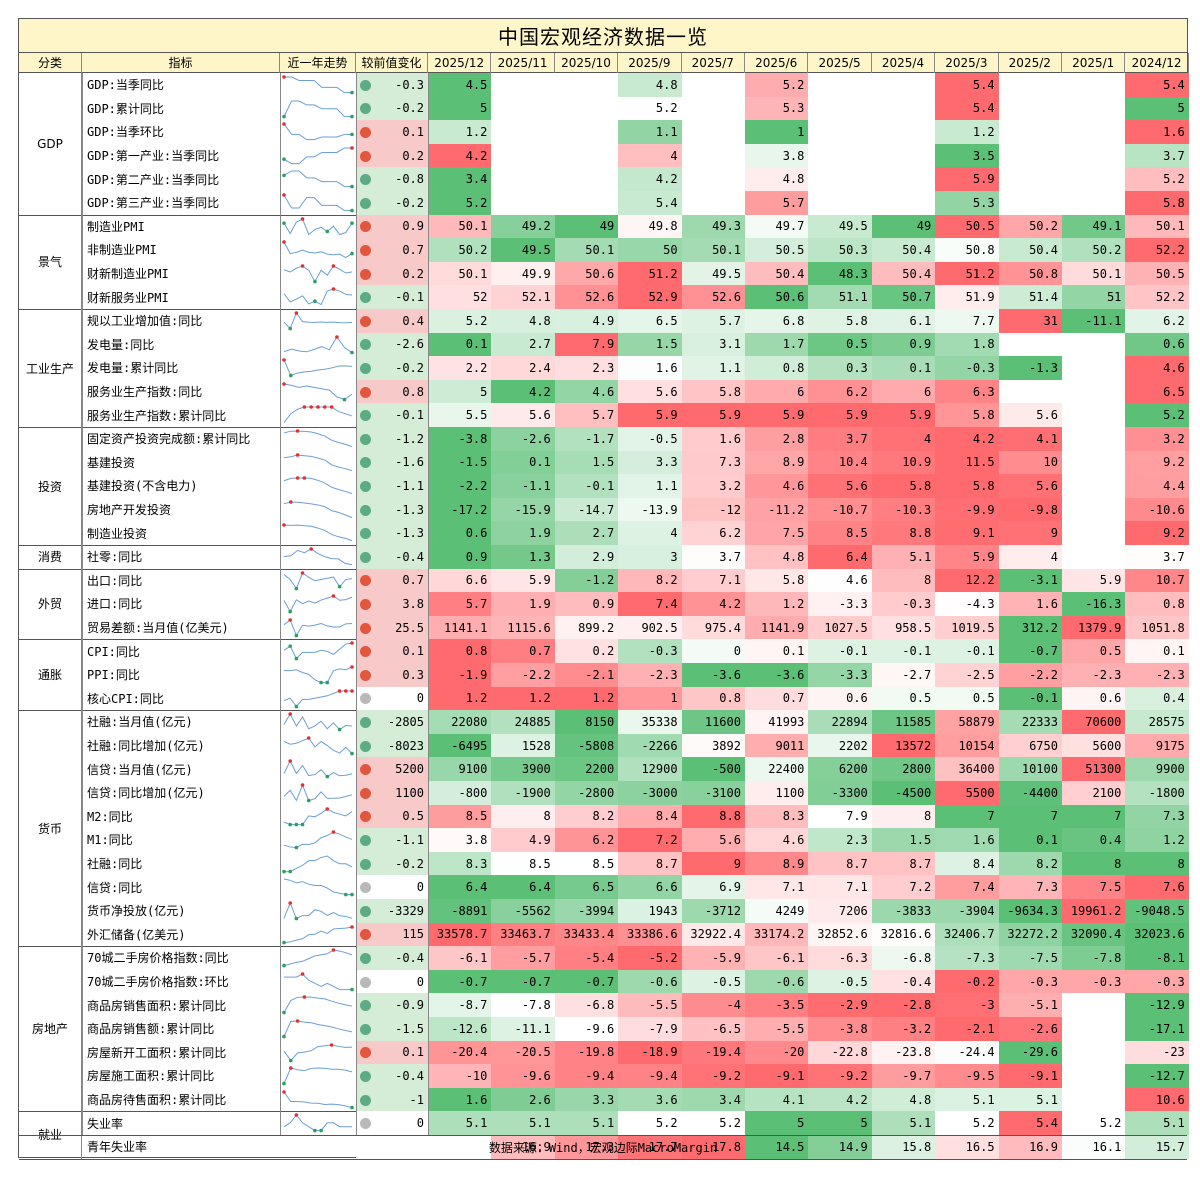  What do you see at coordinates (903, 863) in the screenshot?
I see `value-cell: 8.7` at bounding box center [903, 863].